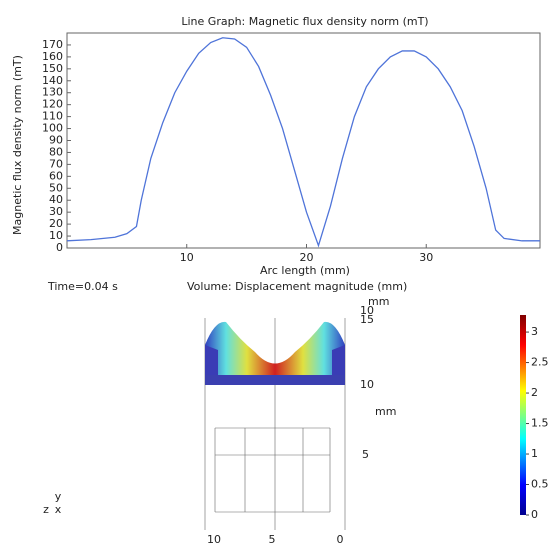 The width and height of the screenshot is (554, 559). I want to click on left-arm, so click(211, 360).